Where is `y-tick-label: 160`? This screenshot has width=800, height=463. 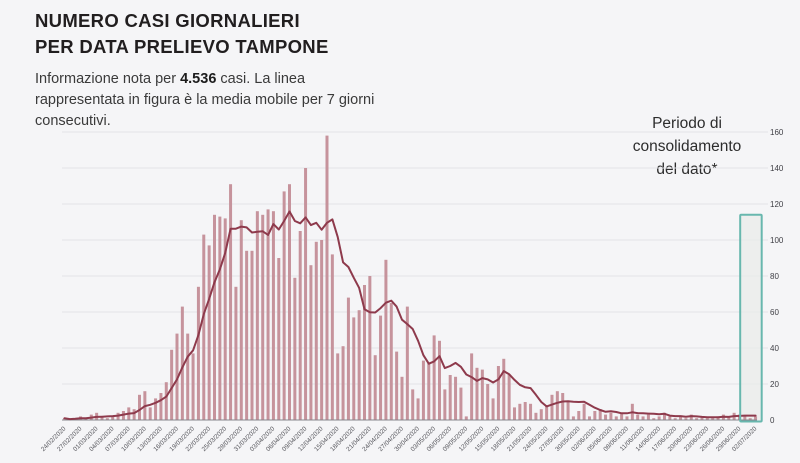
y-tick-label: 160 is located at coordinates (777, 132).